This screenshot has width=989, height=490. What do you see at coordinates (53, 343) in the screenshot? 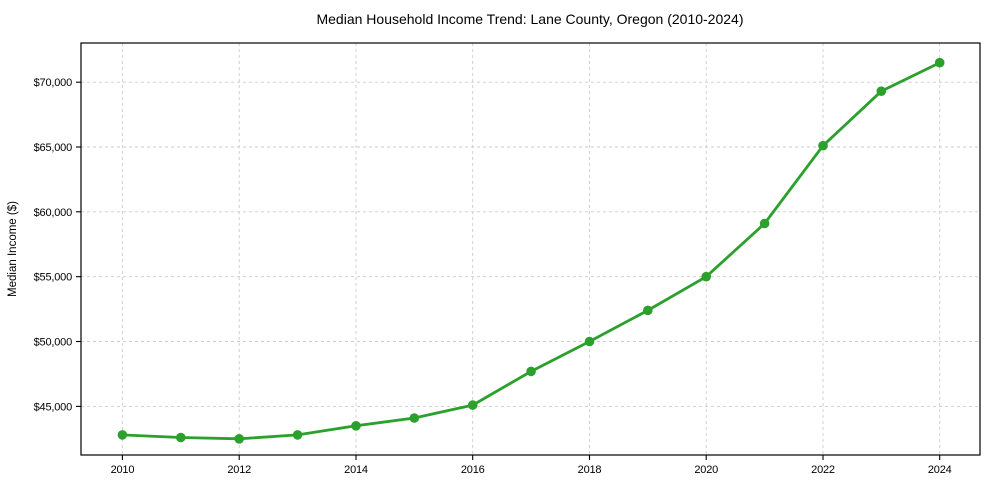
I see `y-tick-label: $50,000` at bounding box center [53, 343].